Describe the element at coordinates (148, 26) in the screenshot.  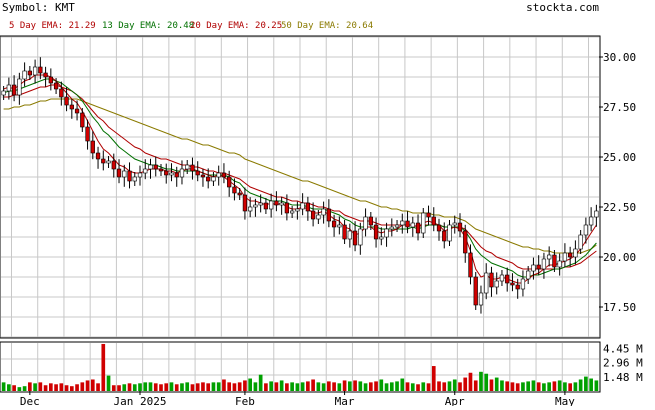
I see `legend-item: 13 Day EMA: 20.48` at that location.